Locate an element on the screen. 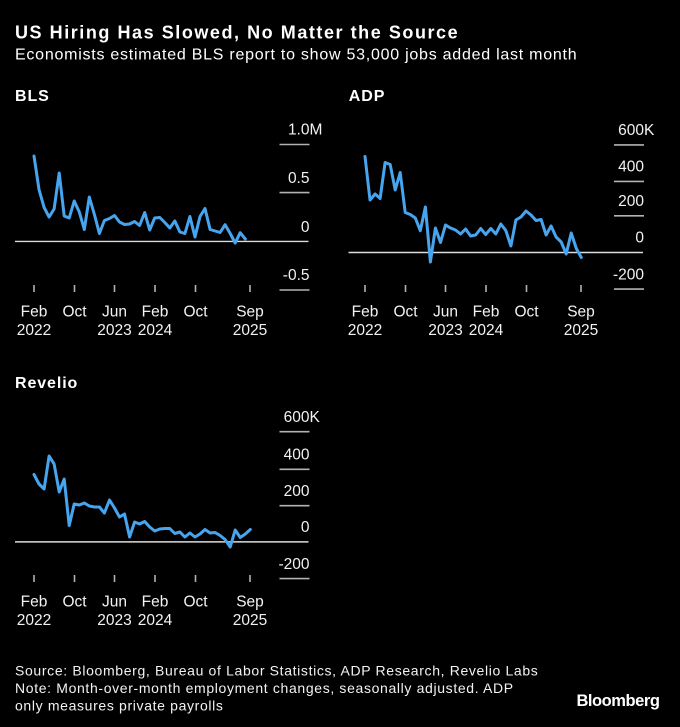 The height and width of the screenshot is (727, 680). svg-text: BLS is located at coordinates (32, 96).